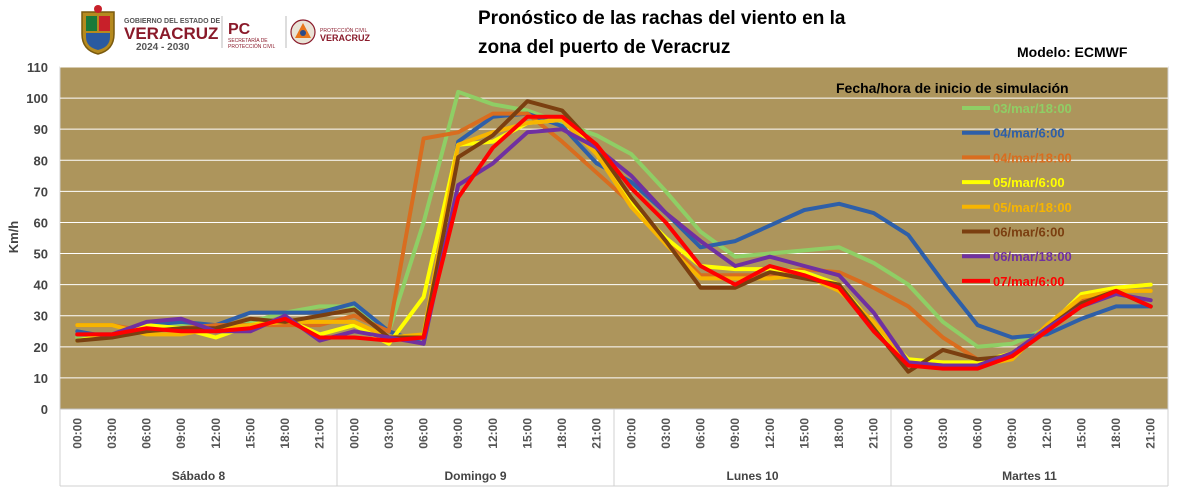 The height and width of the screenshot is (494, 1180). Describe the element at coordinates (147, 433) in the screenshot. I see `x-tick-label-2: 06:00` at that location.